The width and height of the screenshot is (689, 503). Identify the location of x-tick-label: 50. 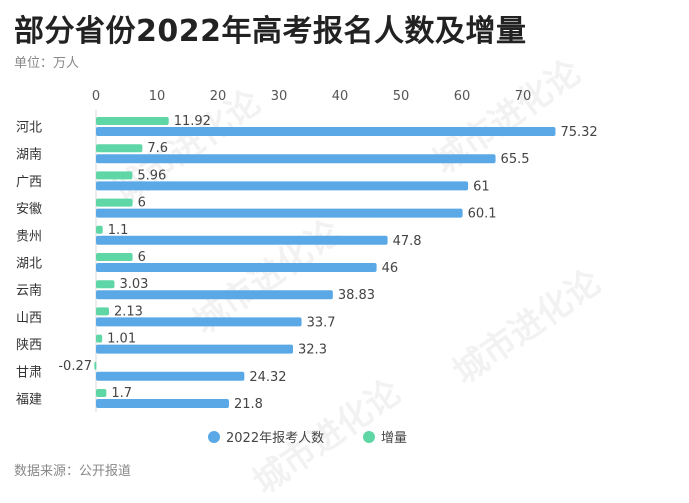
(401, 96).